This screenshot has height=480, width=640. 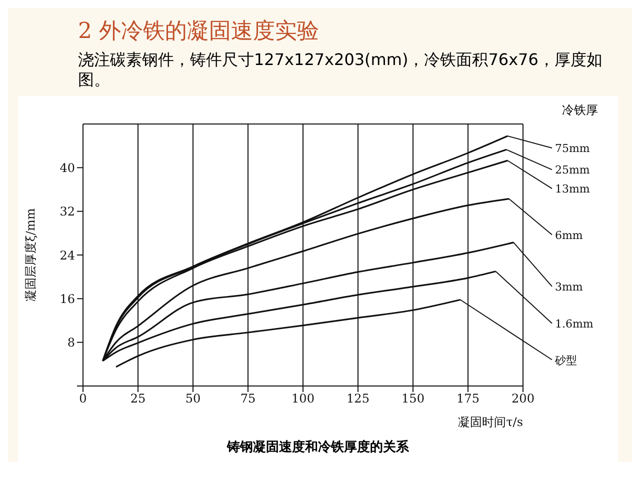 I want to click on x-axis-title: 凝固时间τ/s, so click(x=490, y=422).